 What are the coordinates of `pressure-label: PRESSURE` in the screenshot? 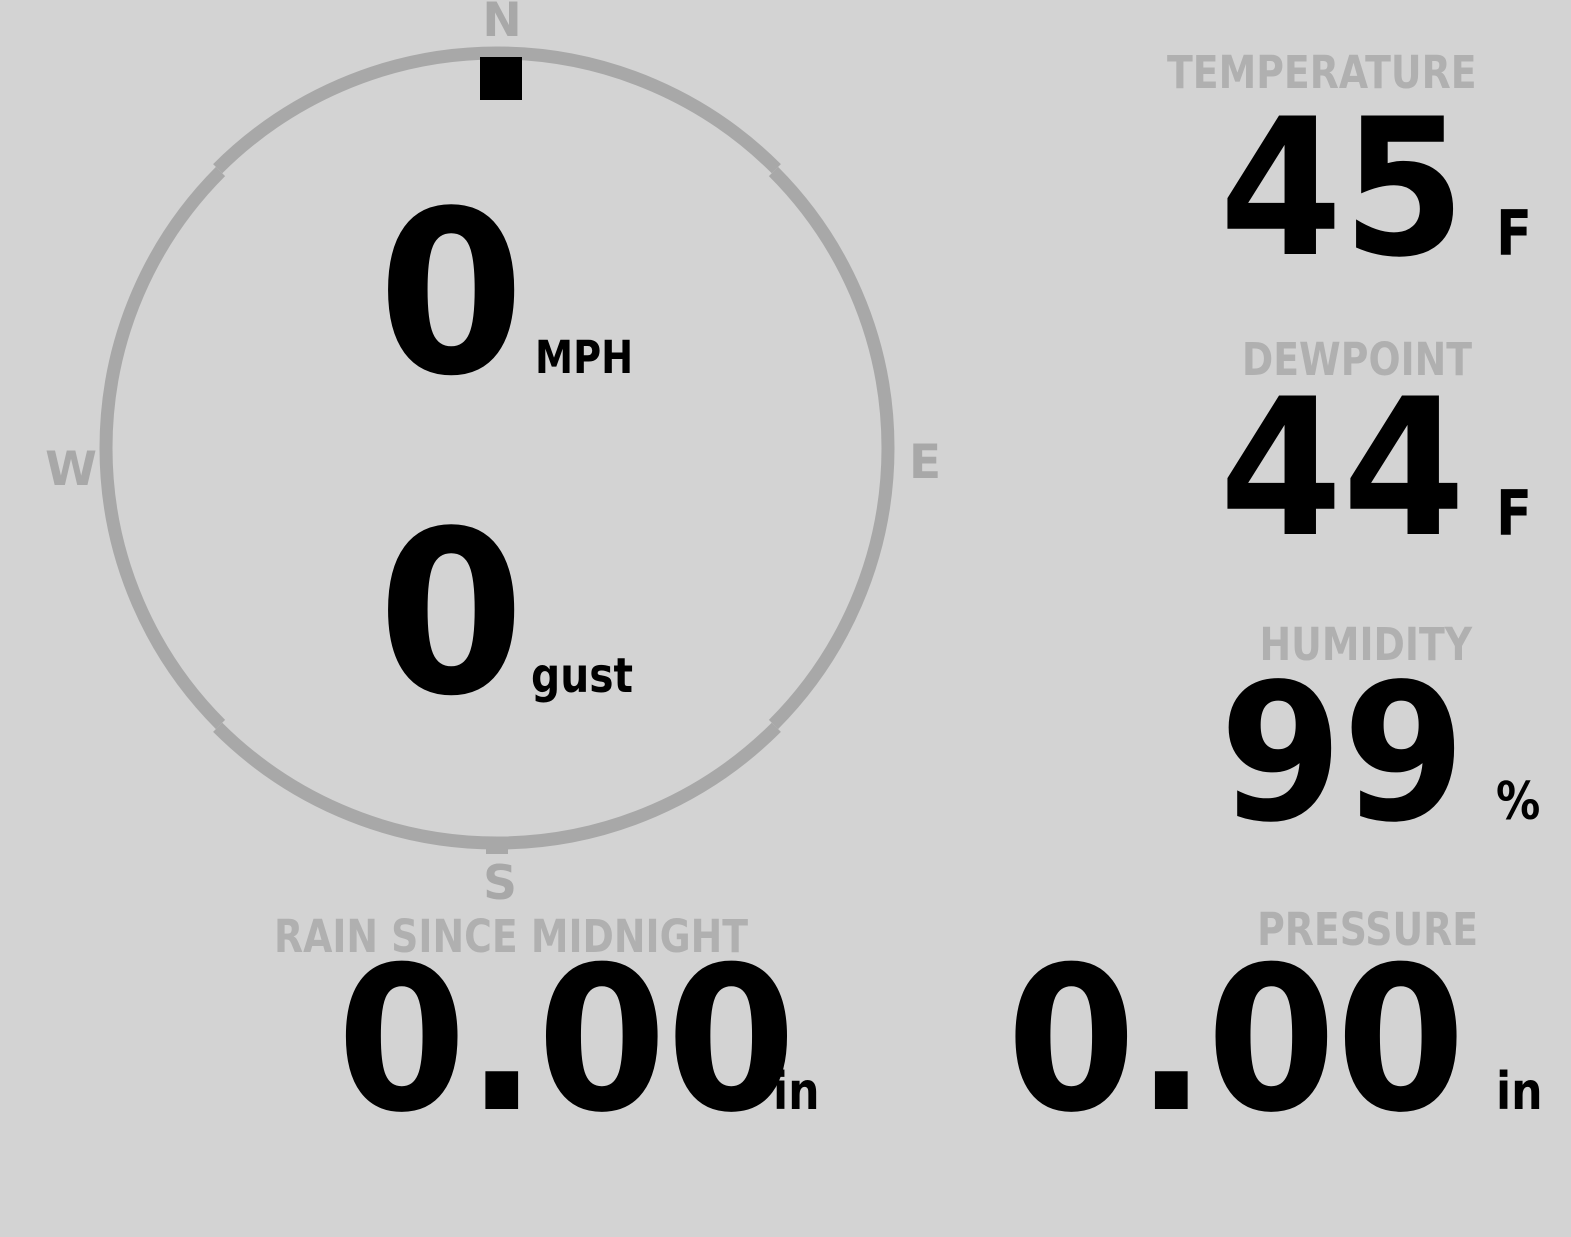 It's located at (1367, 929).